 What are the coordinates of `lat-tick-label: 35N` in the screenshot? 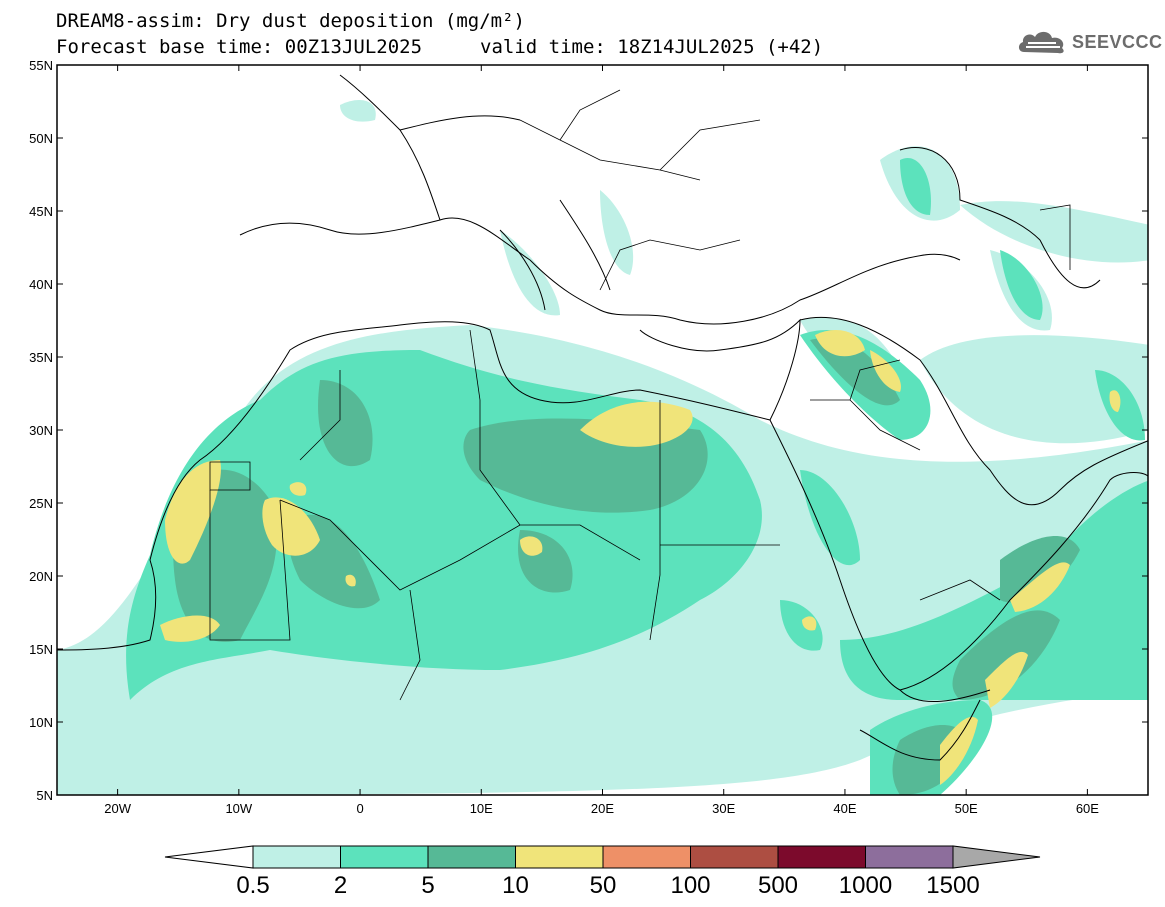 It's located at (41, 357).